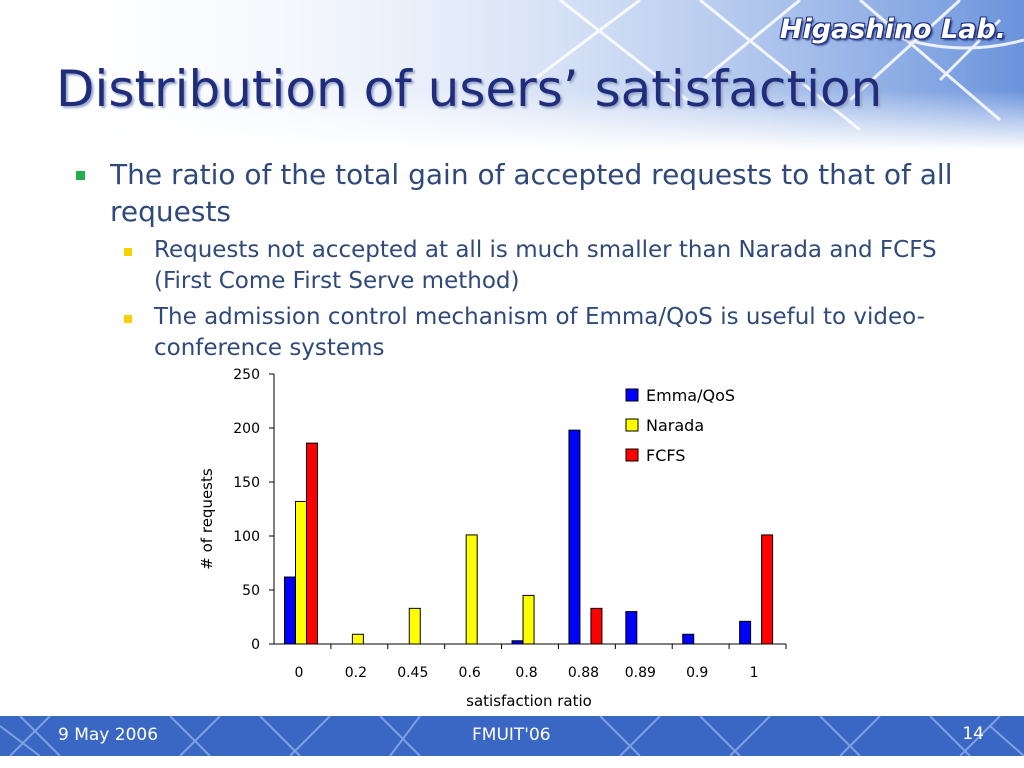  What do you see at coordinates (665, 455) in the screenshot?
I see `legend-label: FCFS` at bounding box center [665, 455].